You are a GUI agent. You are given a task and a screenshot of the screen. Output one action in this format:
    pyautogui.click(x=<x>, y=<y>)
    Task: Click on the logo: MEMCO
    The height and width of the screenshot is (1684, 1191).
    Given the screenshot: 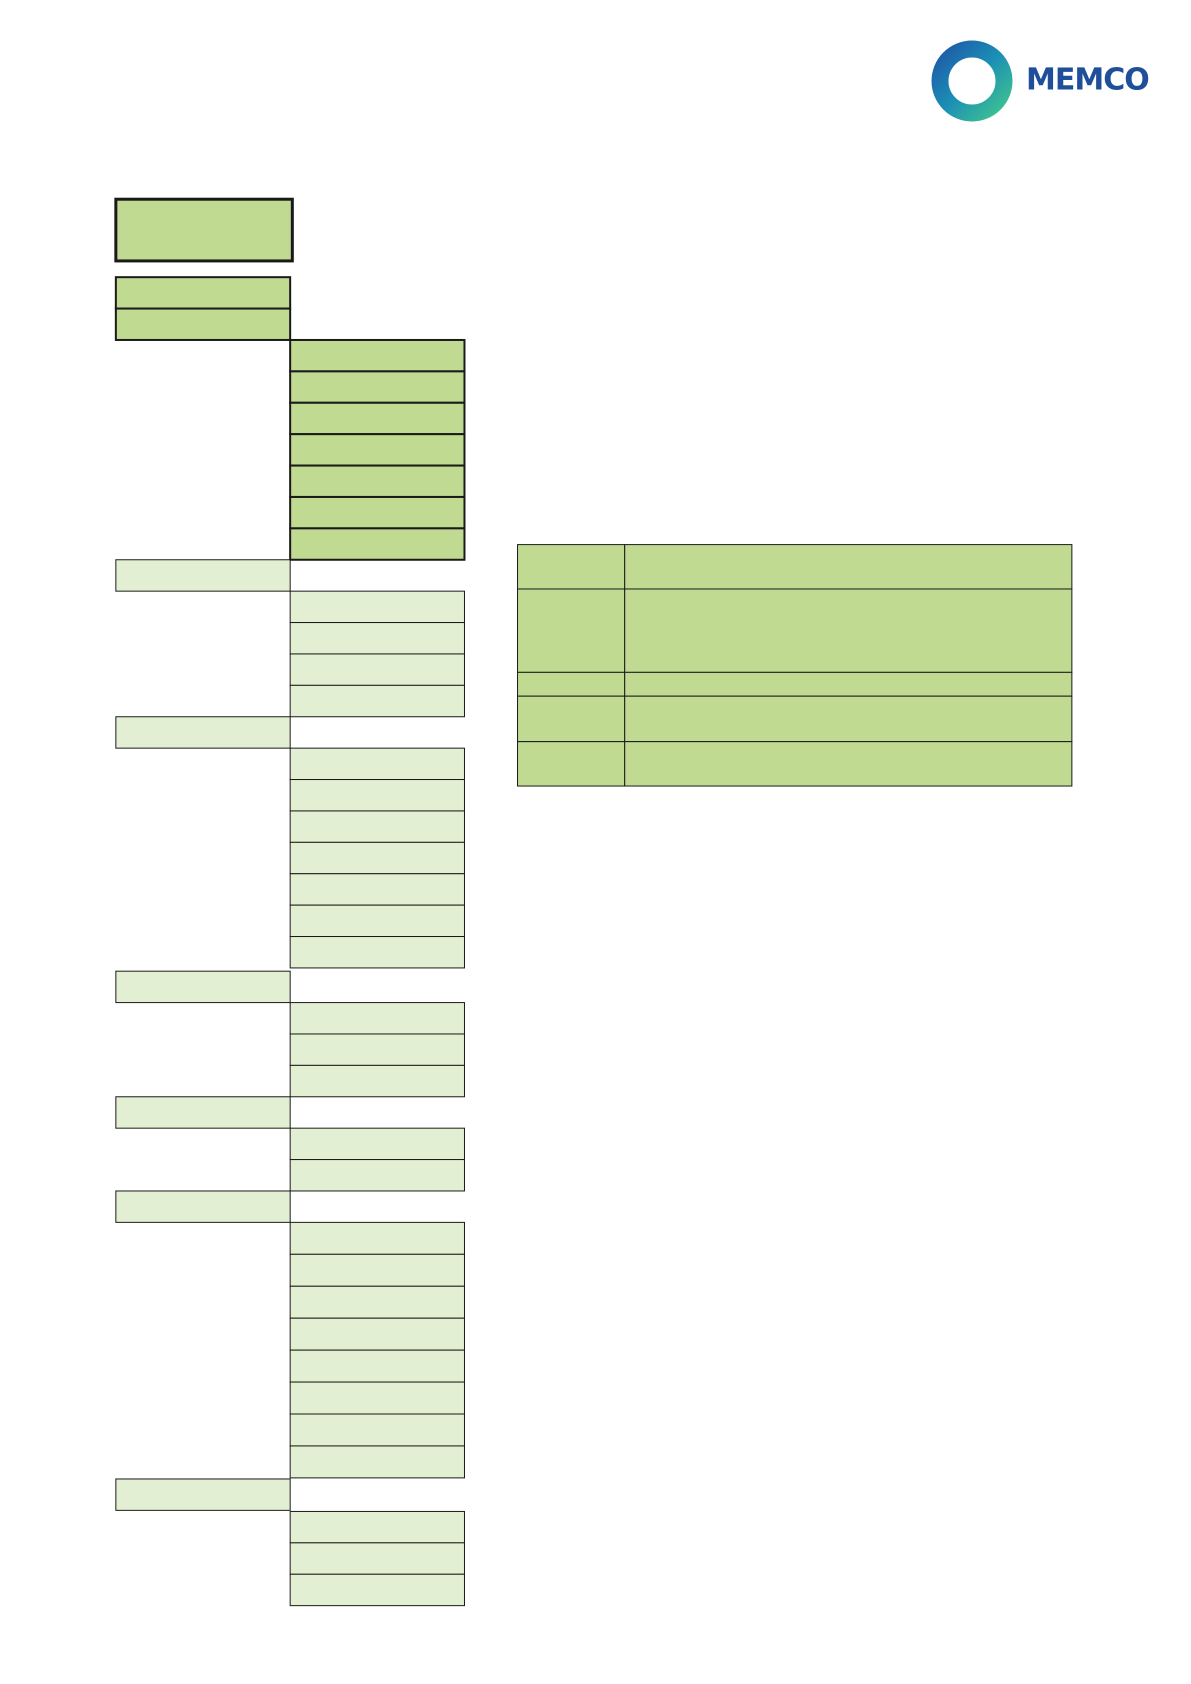 What is the action you would take?
    pyautogui.click(x=1040, y=81)
    